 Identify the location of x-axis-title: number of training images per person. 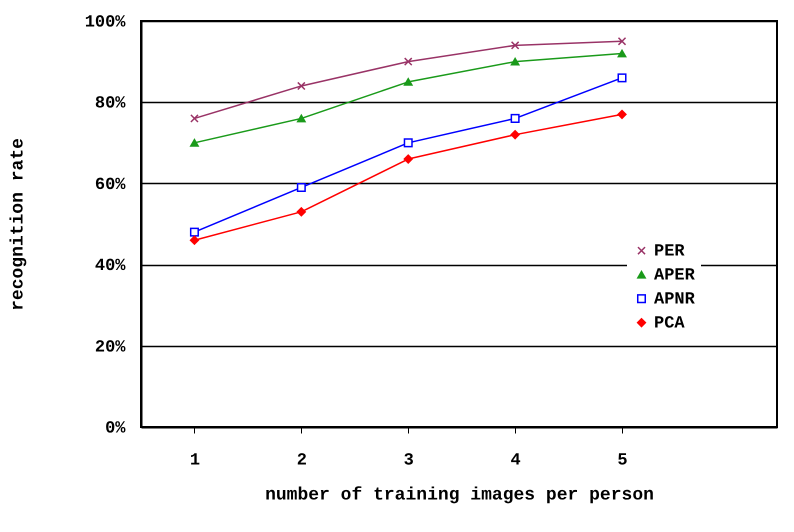
(459, 496).